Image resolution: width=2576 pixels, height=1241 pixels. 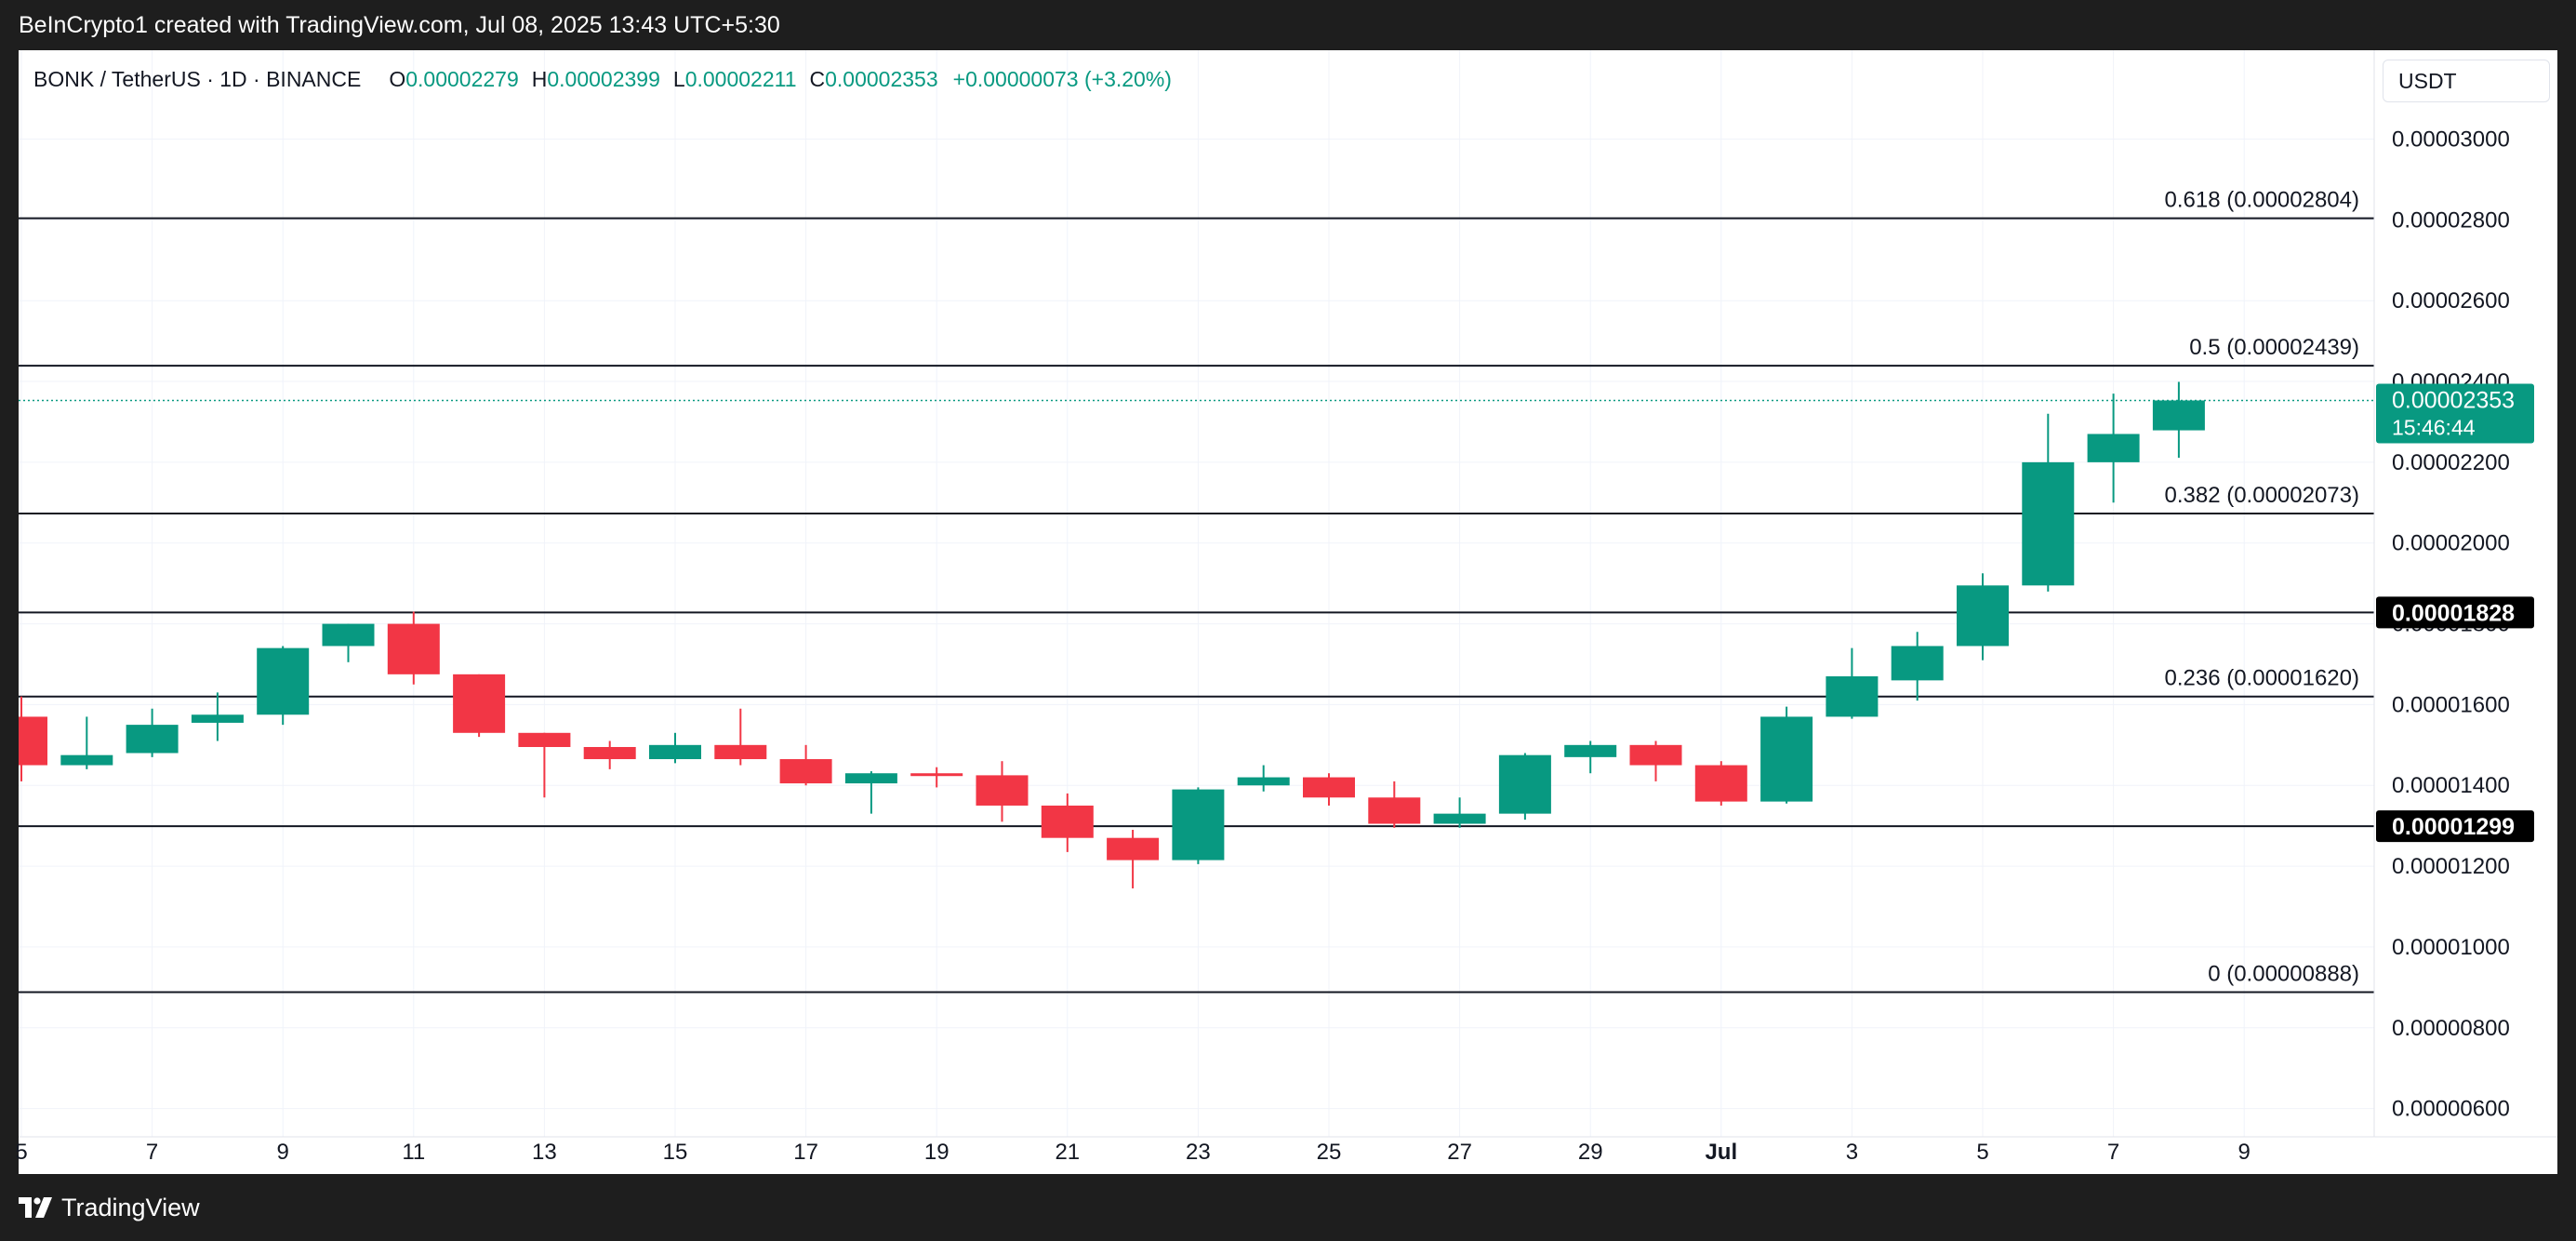 I want to click on time-tick-label: 9, so click(x=2244, y=1153).